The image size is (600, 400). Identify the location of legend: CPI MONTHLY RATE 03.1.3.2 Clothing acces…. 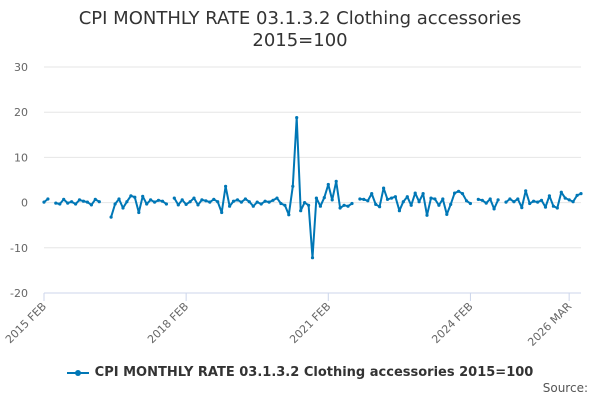
(300, 373).